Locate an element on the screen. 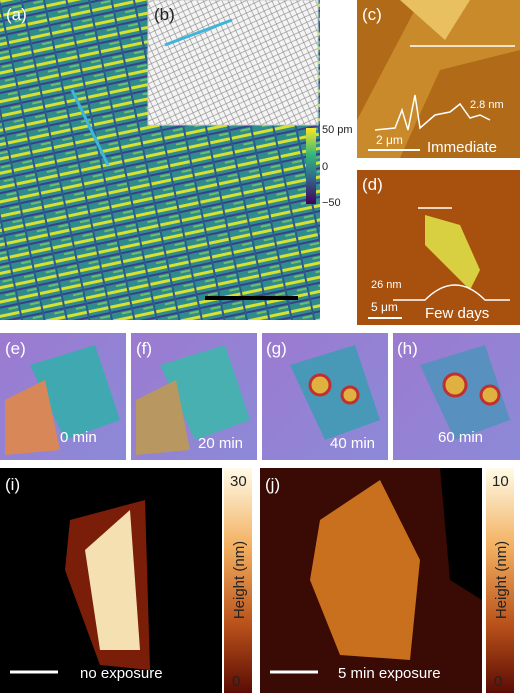 This screenshot has width=520, height=693. panel-label: (a) is located at coordinates (16, 14).